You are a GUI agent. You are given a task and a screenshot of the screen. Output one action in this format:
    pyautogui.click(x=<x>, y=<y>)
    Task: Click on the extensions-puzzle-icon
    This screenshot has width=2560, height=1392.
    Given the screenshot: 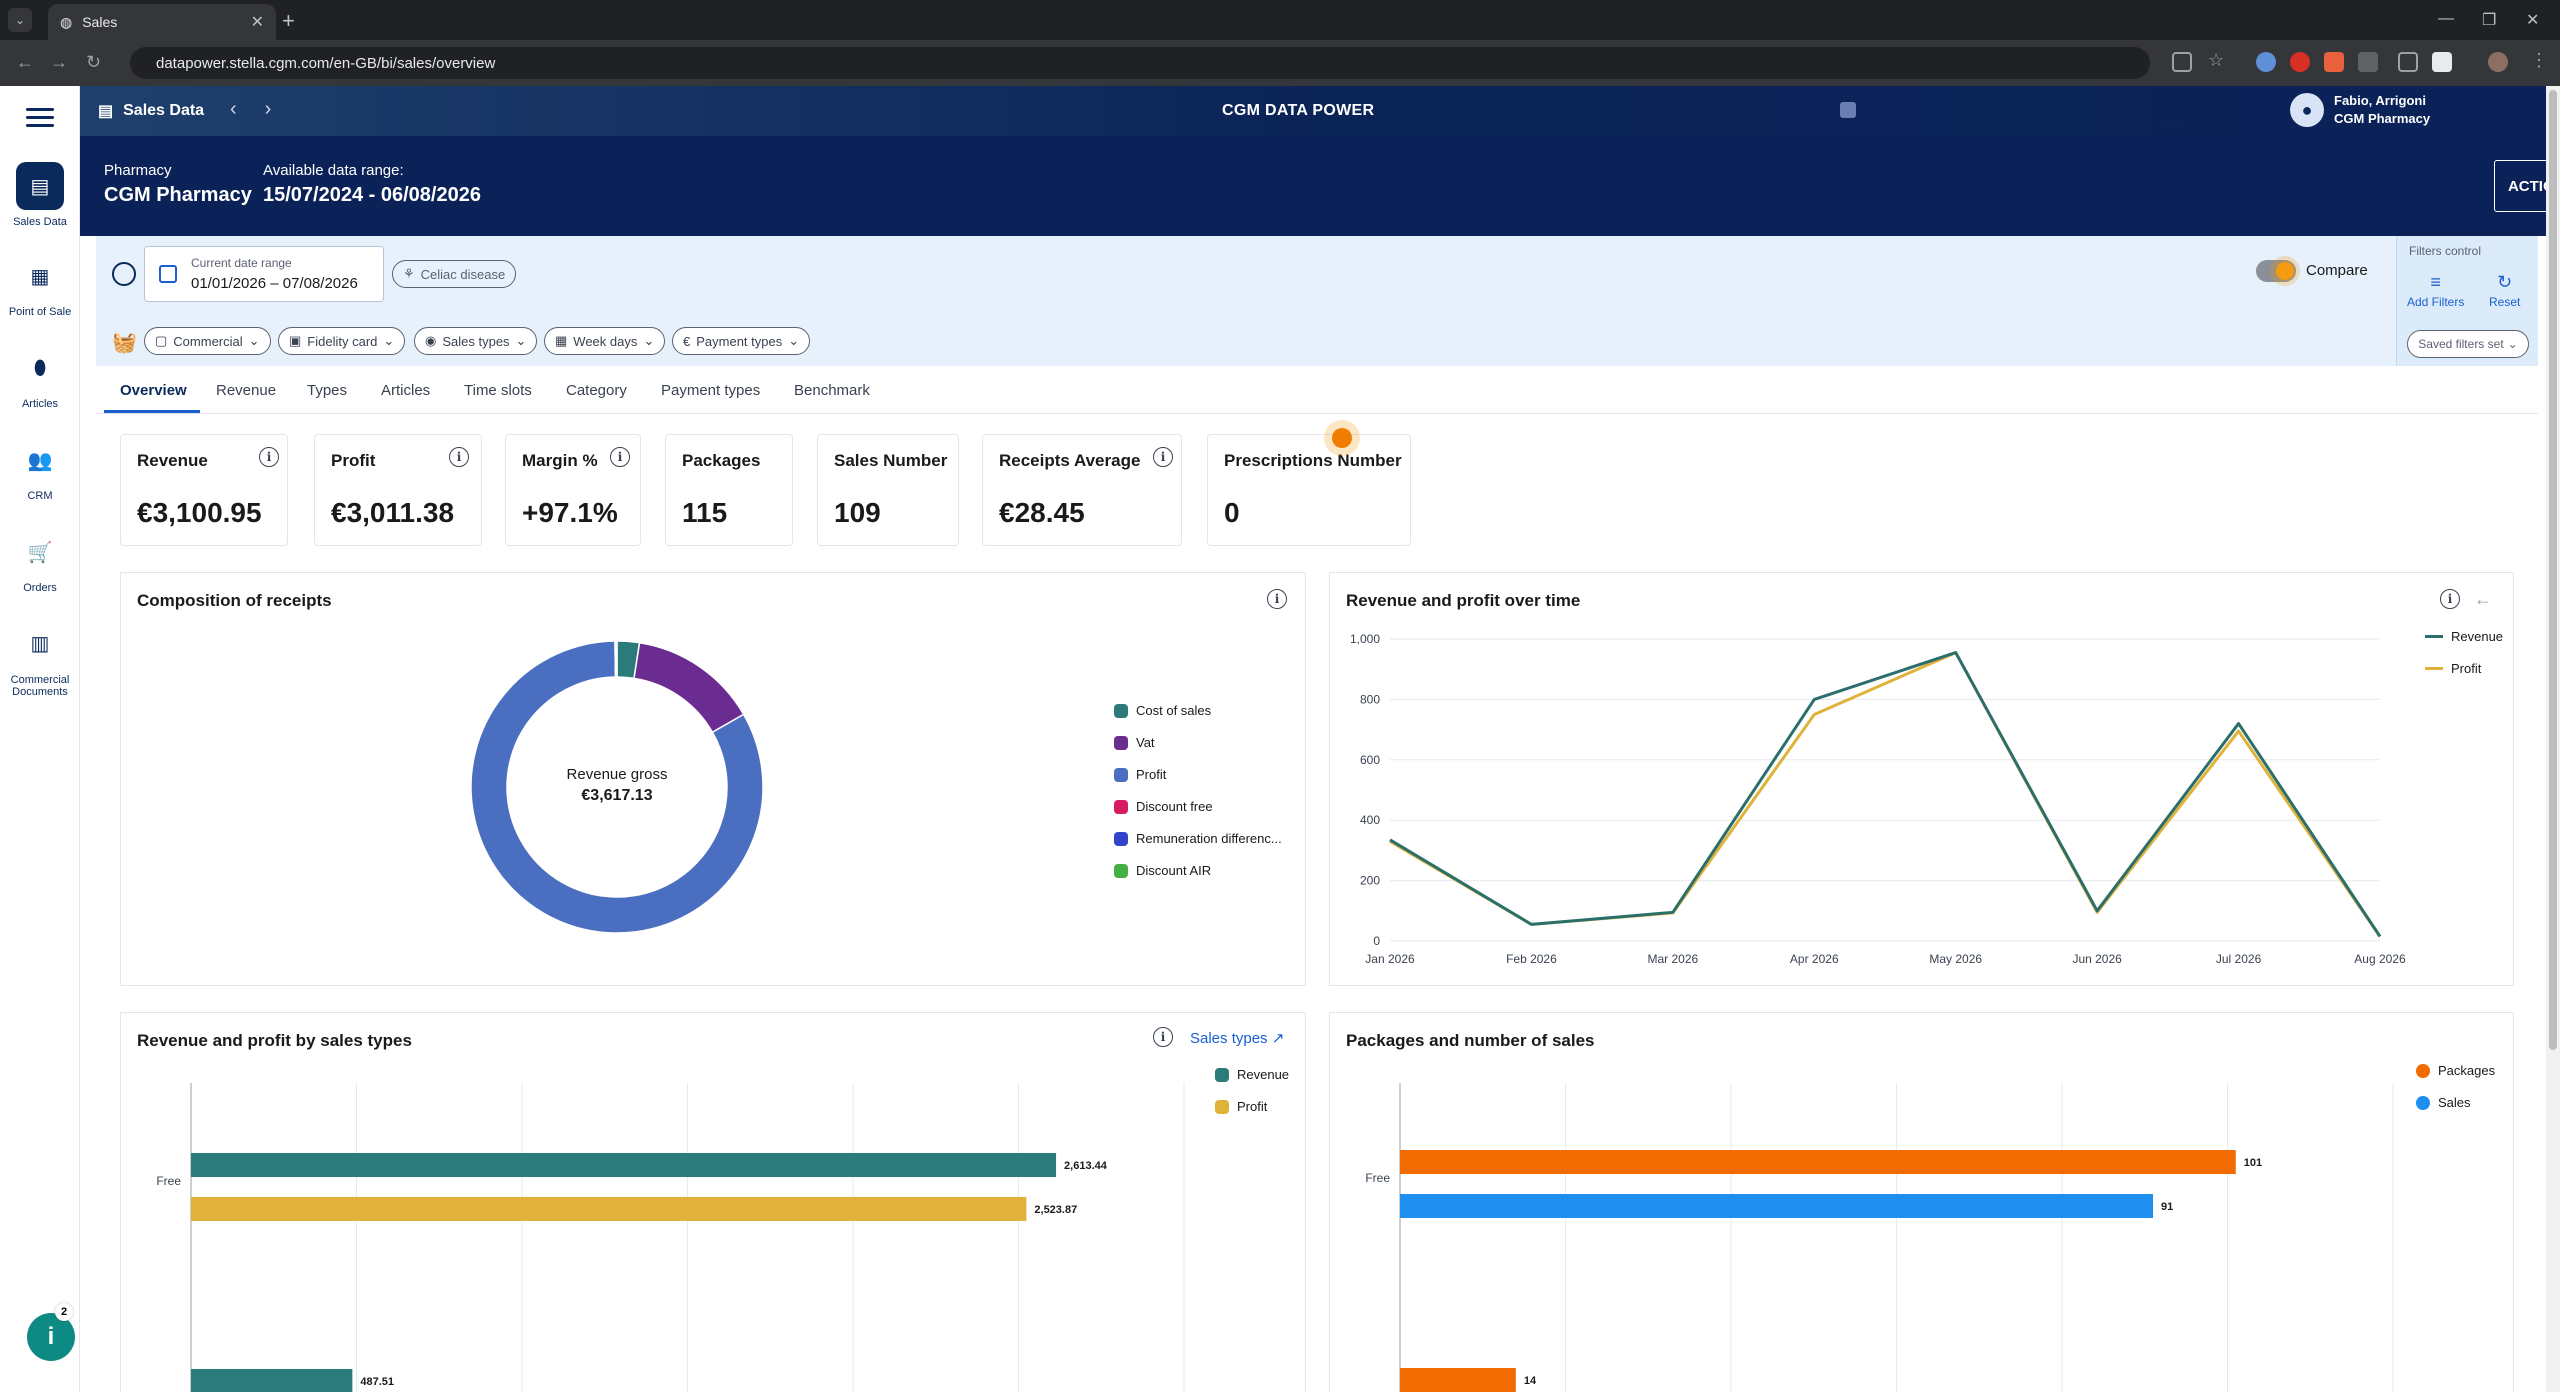 What is the action you would take?
    pyautogui.click(x=2408, y=62)
    